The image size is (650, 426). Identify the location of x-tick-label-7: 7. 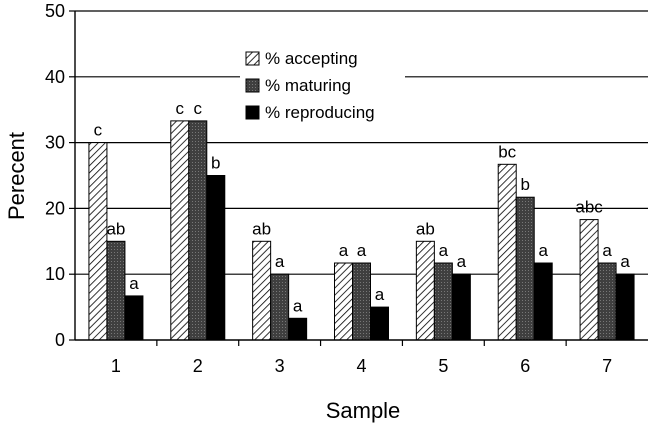
(607, 366).